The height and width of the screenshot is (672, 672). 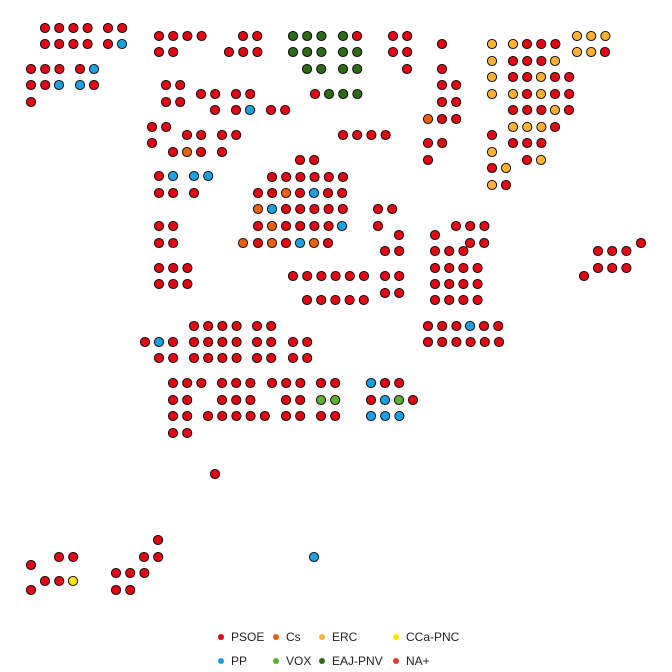 What do you see at coordinates (293, 637) in the screenshot?
I see `legend-label: Cs` at bounding box center [293, 637].